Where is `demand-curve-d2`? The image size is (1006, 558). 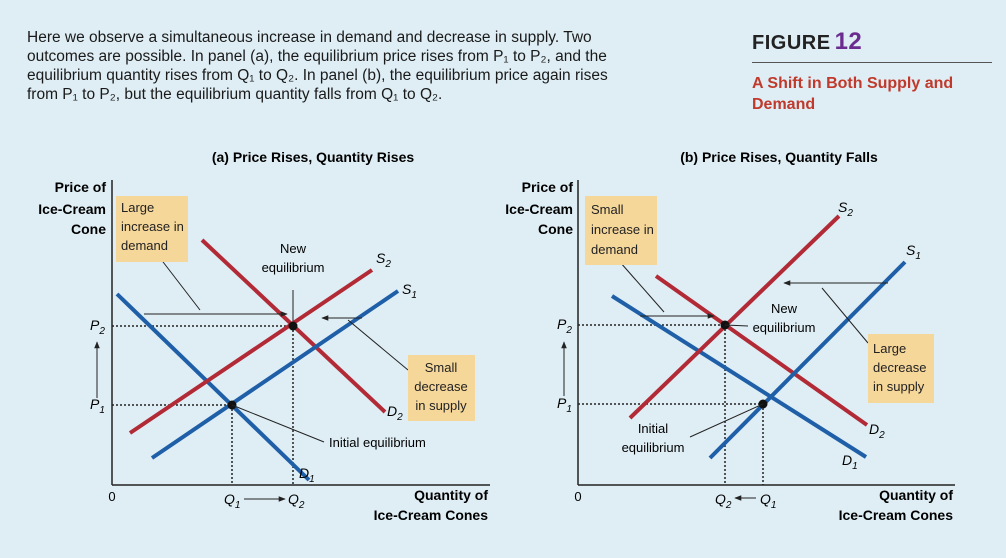 demand-curve-d2 is located at coordinates (761, 350).